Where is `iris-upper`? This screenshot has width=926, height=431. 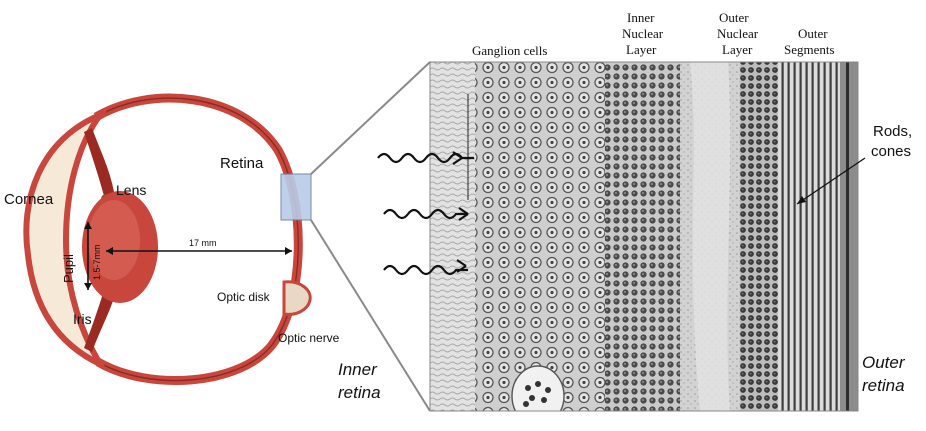 iris-upper is located at coordinates (99, 162).